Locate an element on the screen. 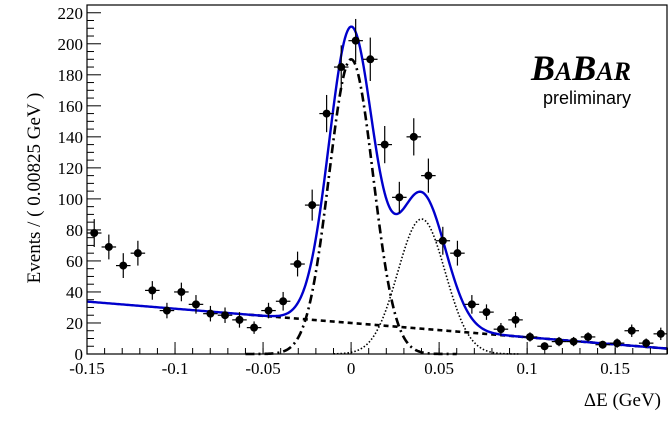  y-tick-label: 100 is located at coordinates (71, 199).